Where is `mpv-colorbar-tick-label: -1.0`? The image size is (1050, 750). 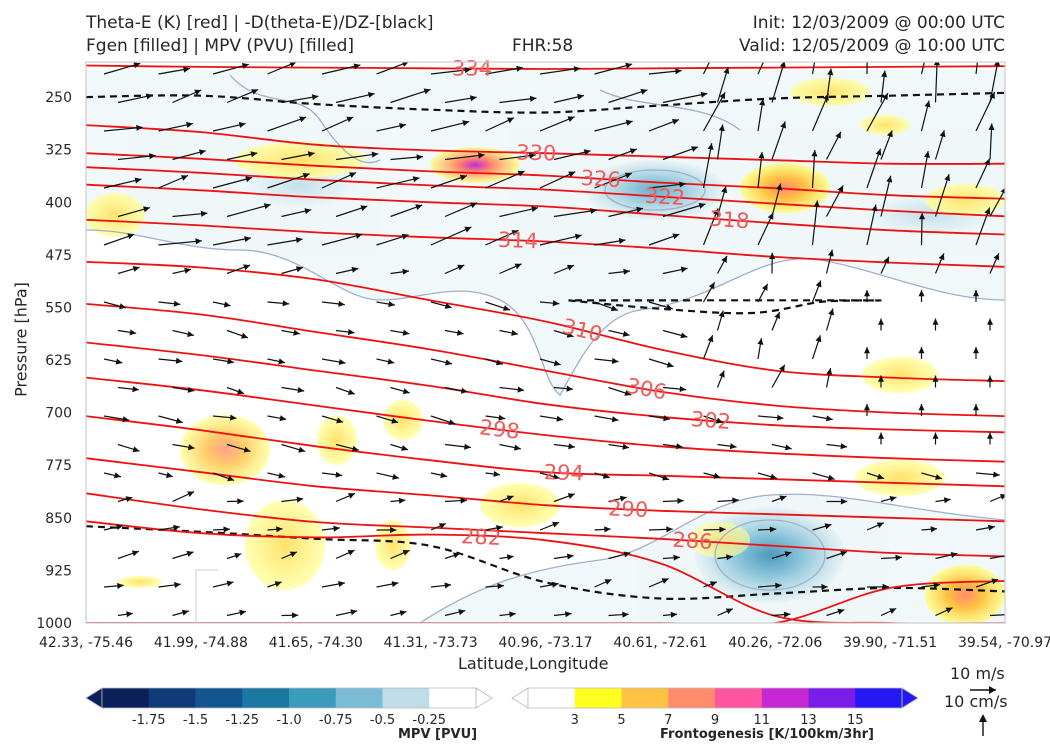 mpv-colorbar-tick-label: -1.0 is located at coordinates (288, 720).